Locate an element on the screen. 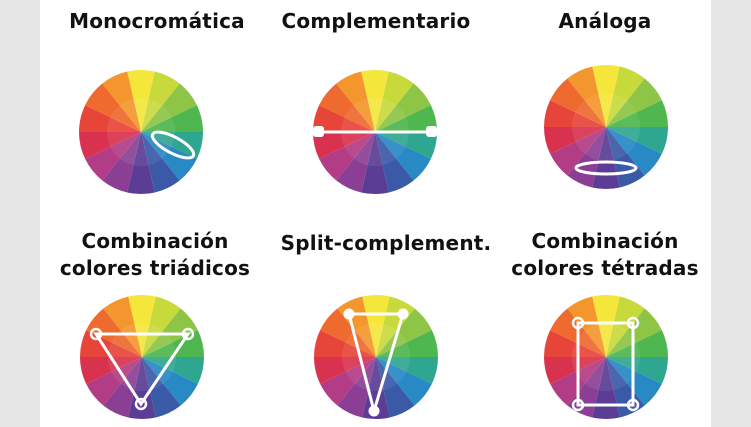 Image resolution: width=751 pixels, height=427 pixels. title-complementary: Complementario is located at coordinates (376, 21).